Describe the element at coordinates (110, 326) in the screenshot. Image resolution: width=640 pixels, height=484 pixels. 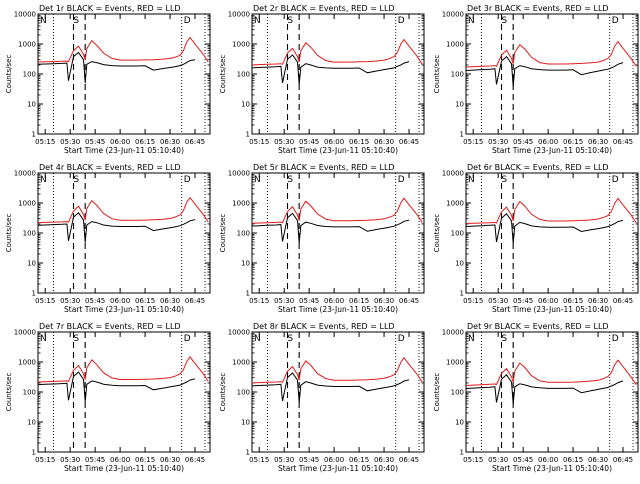
I see `panel-title: Det 7r BLACK = Events, RED = LLD` at that location.